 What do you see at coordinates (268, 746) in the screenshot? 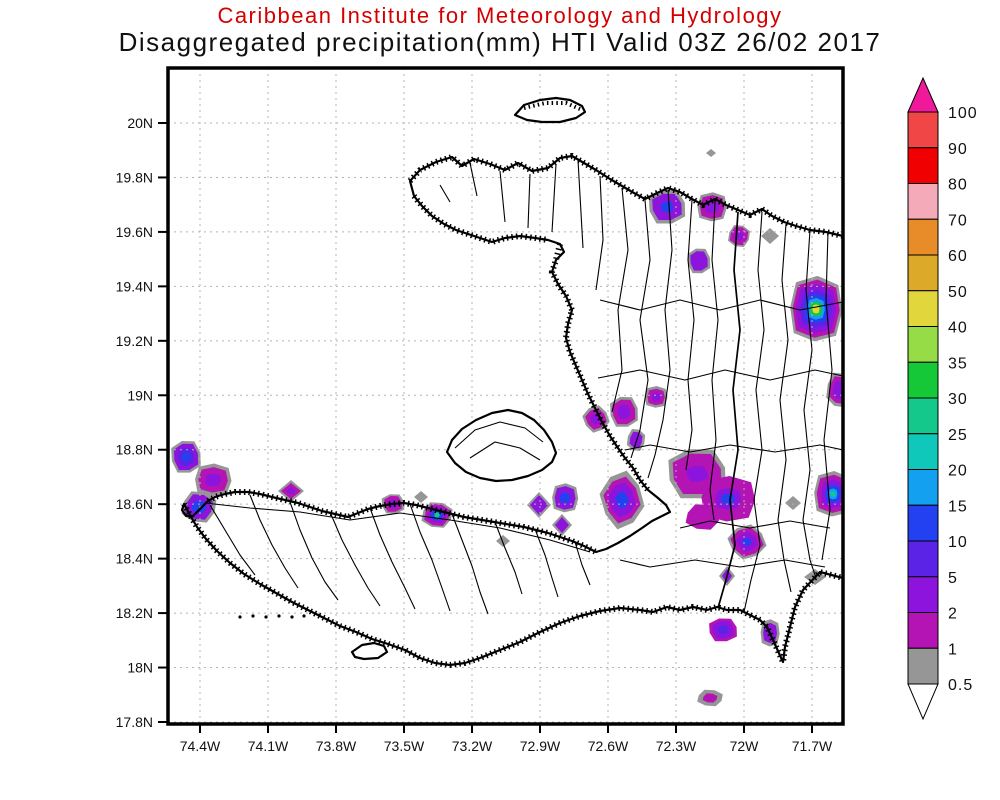
I see `lon-tick-label: 74.1W` at bounding box center [268, 746].